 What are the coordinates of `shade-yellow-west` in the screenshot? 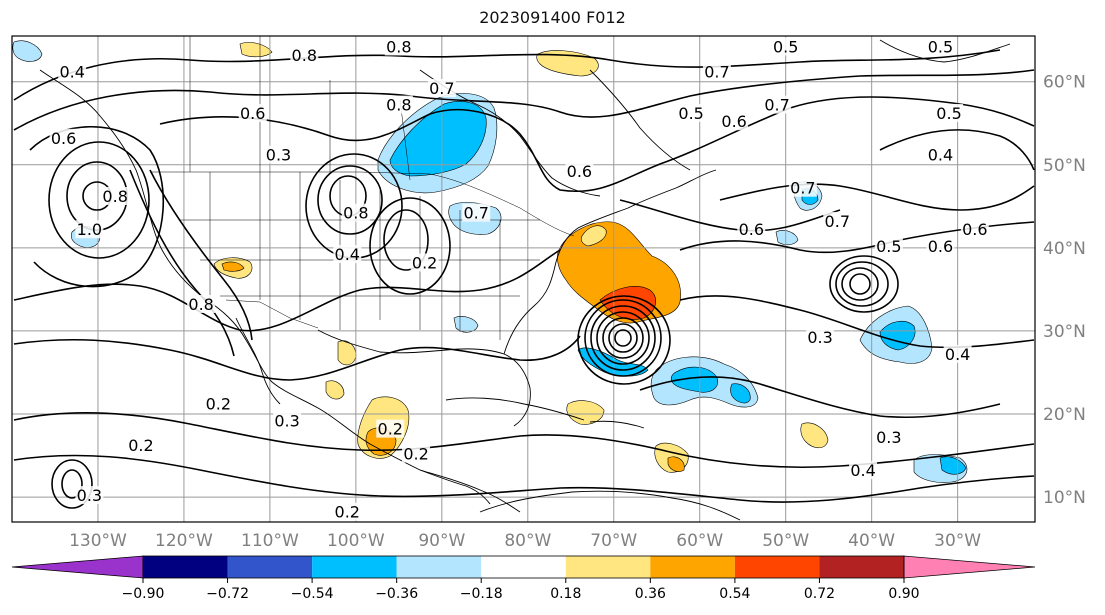 It's located at (256, 50).